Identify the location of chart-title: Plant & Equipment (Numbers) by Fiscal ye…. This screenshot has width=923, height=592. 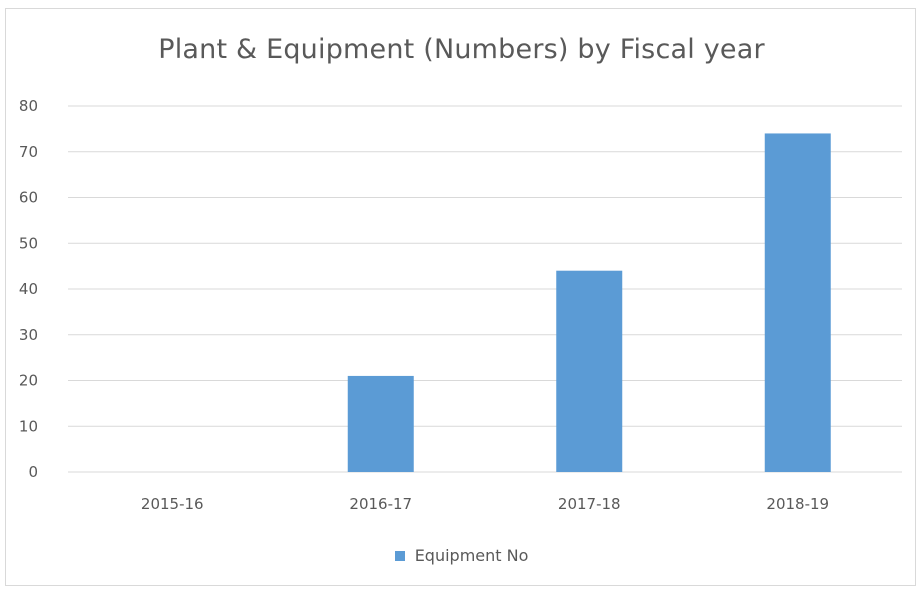
(461, 49).